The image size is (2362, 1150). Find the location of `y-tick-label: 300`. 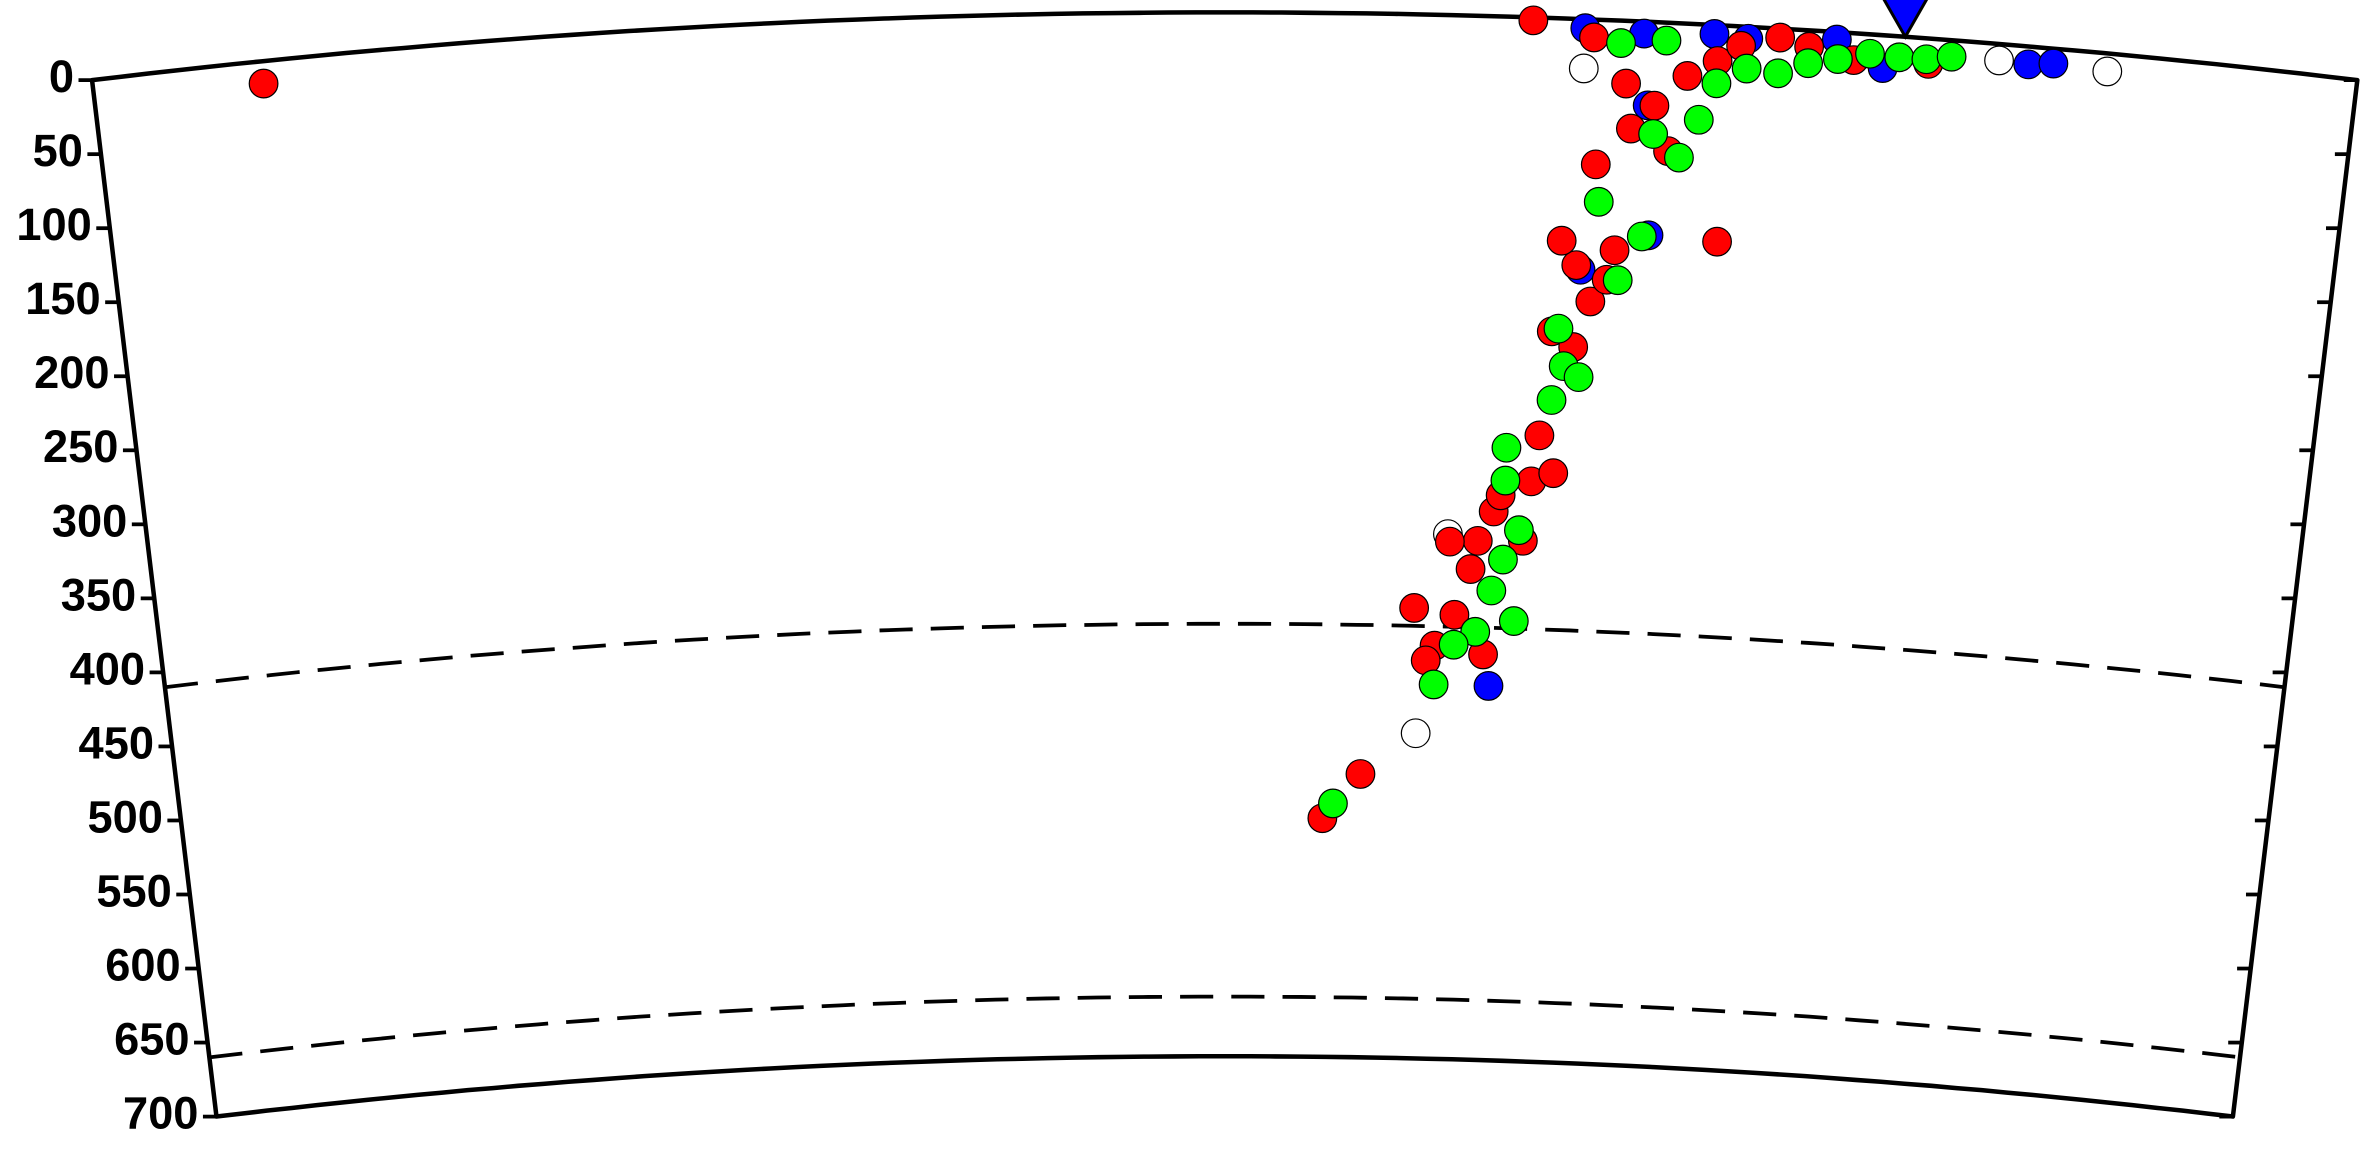

y-tick-label: 300 is located at coordinates (89, 520).